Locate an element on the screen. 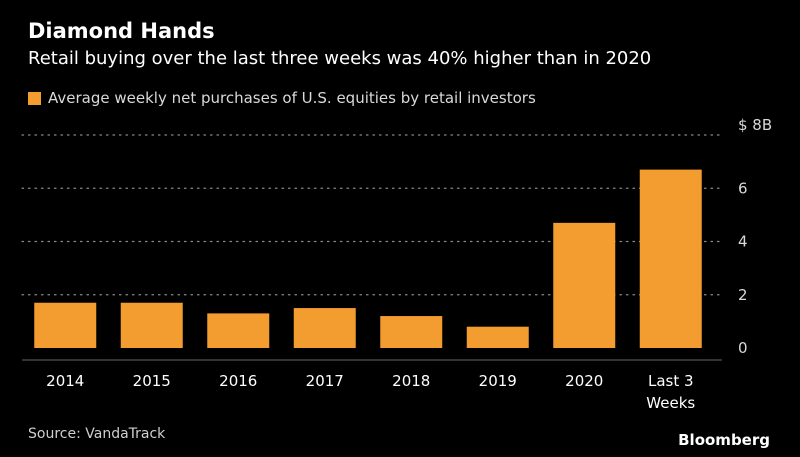 This screenshot has width=800, height=457. x-tick-label: 2014 is located at coordinates (65, 381).